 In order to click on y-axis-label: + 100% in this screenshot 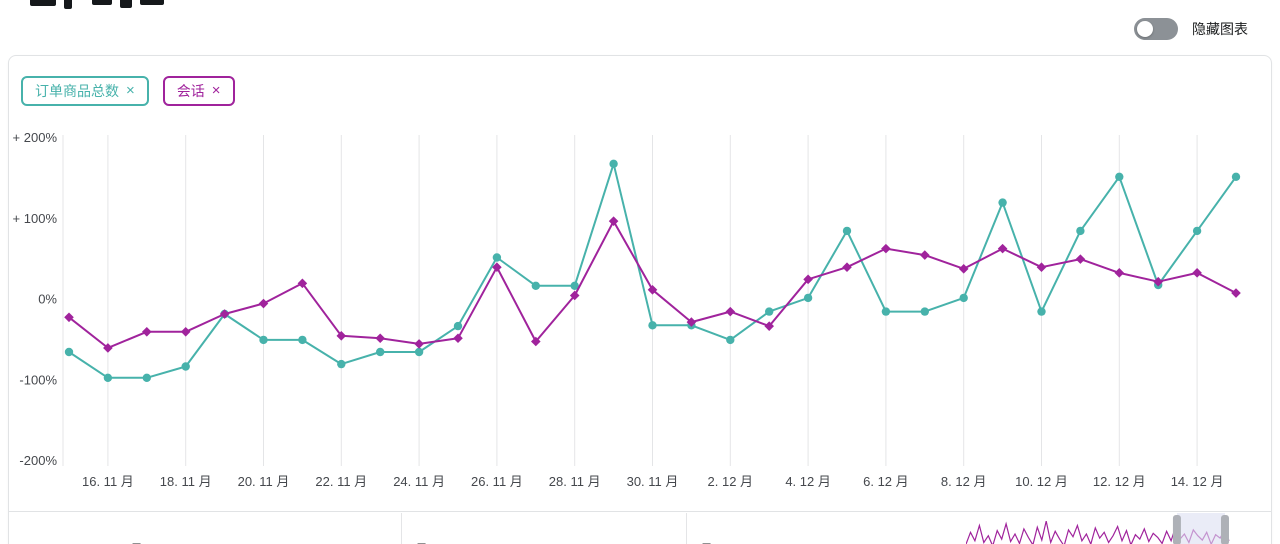, I will do `click(35, 218)`.